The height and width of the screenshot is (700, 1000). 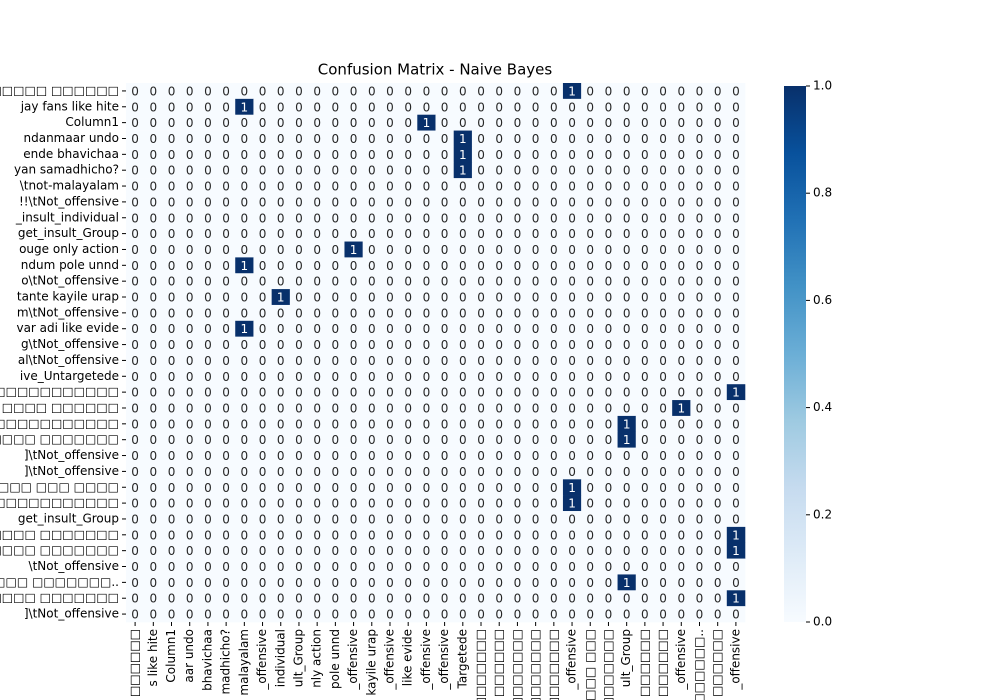 What do you see at coordinates (68, 233) in the screenshot?
I see `y-tick-label: get_insult_Group` at bounding box center [68, 233].